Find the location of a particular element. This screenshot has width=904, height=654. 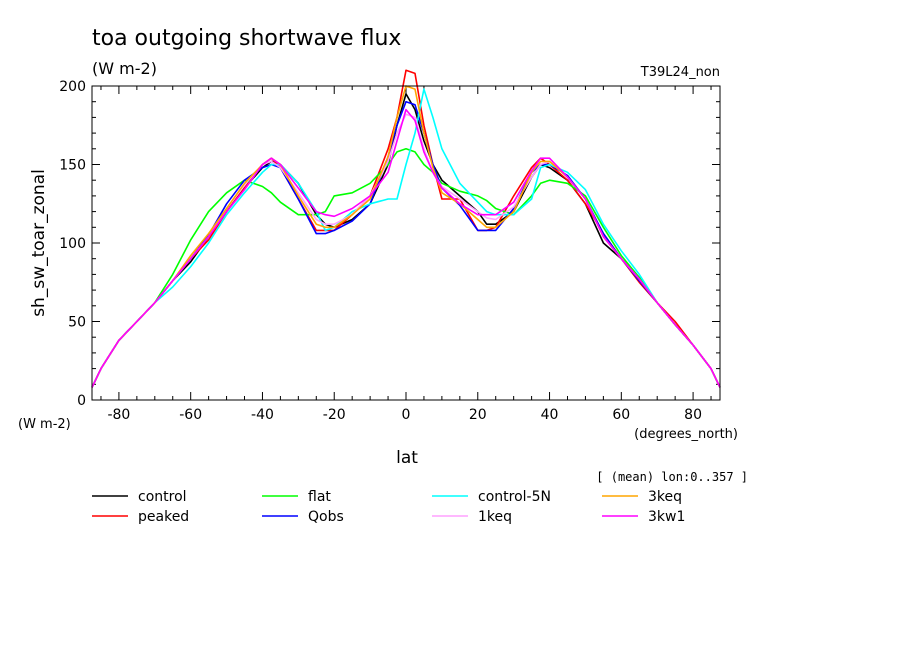

x-tick-label: 0 is located at coordinates (406, 415).